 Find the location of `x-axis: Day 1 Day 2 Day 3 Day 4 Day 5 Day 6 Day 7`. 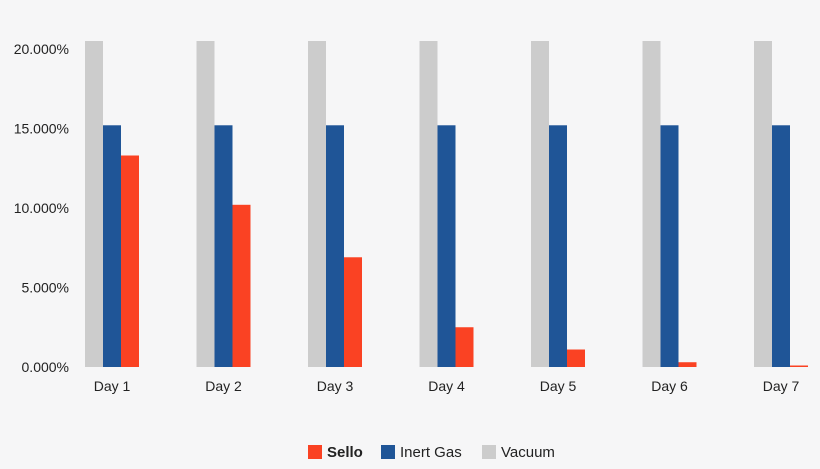

x-axis: Day 1 Day 2 Day 3 Day 4 Day 5 Day 6 Day 7 is located at coordinates (447, 386).